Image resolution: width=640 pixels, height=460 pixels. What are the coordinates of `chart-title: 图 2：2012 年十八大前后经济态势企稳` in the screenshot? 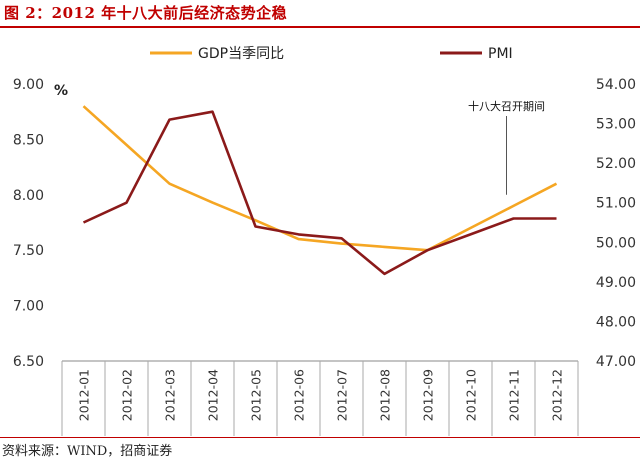 It's located at (146, 13).